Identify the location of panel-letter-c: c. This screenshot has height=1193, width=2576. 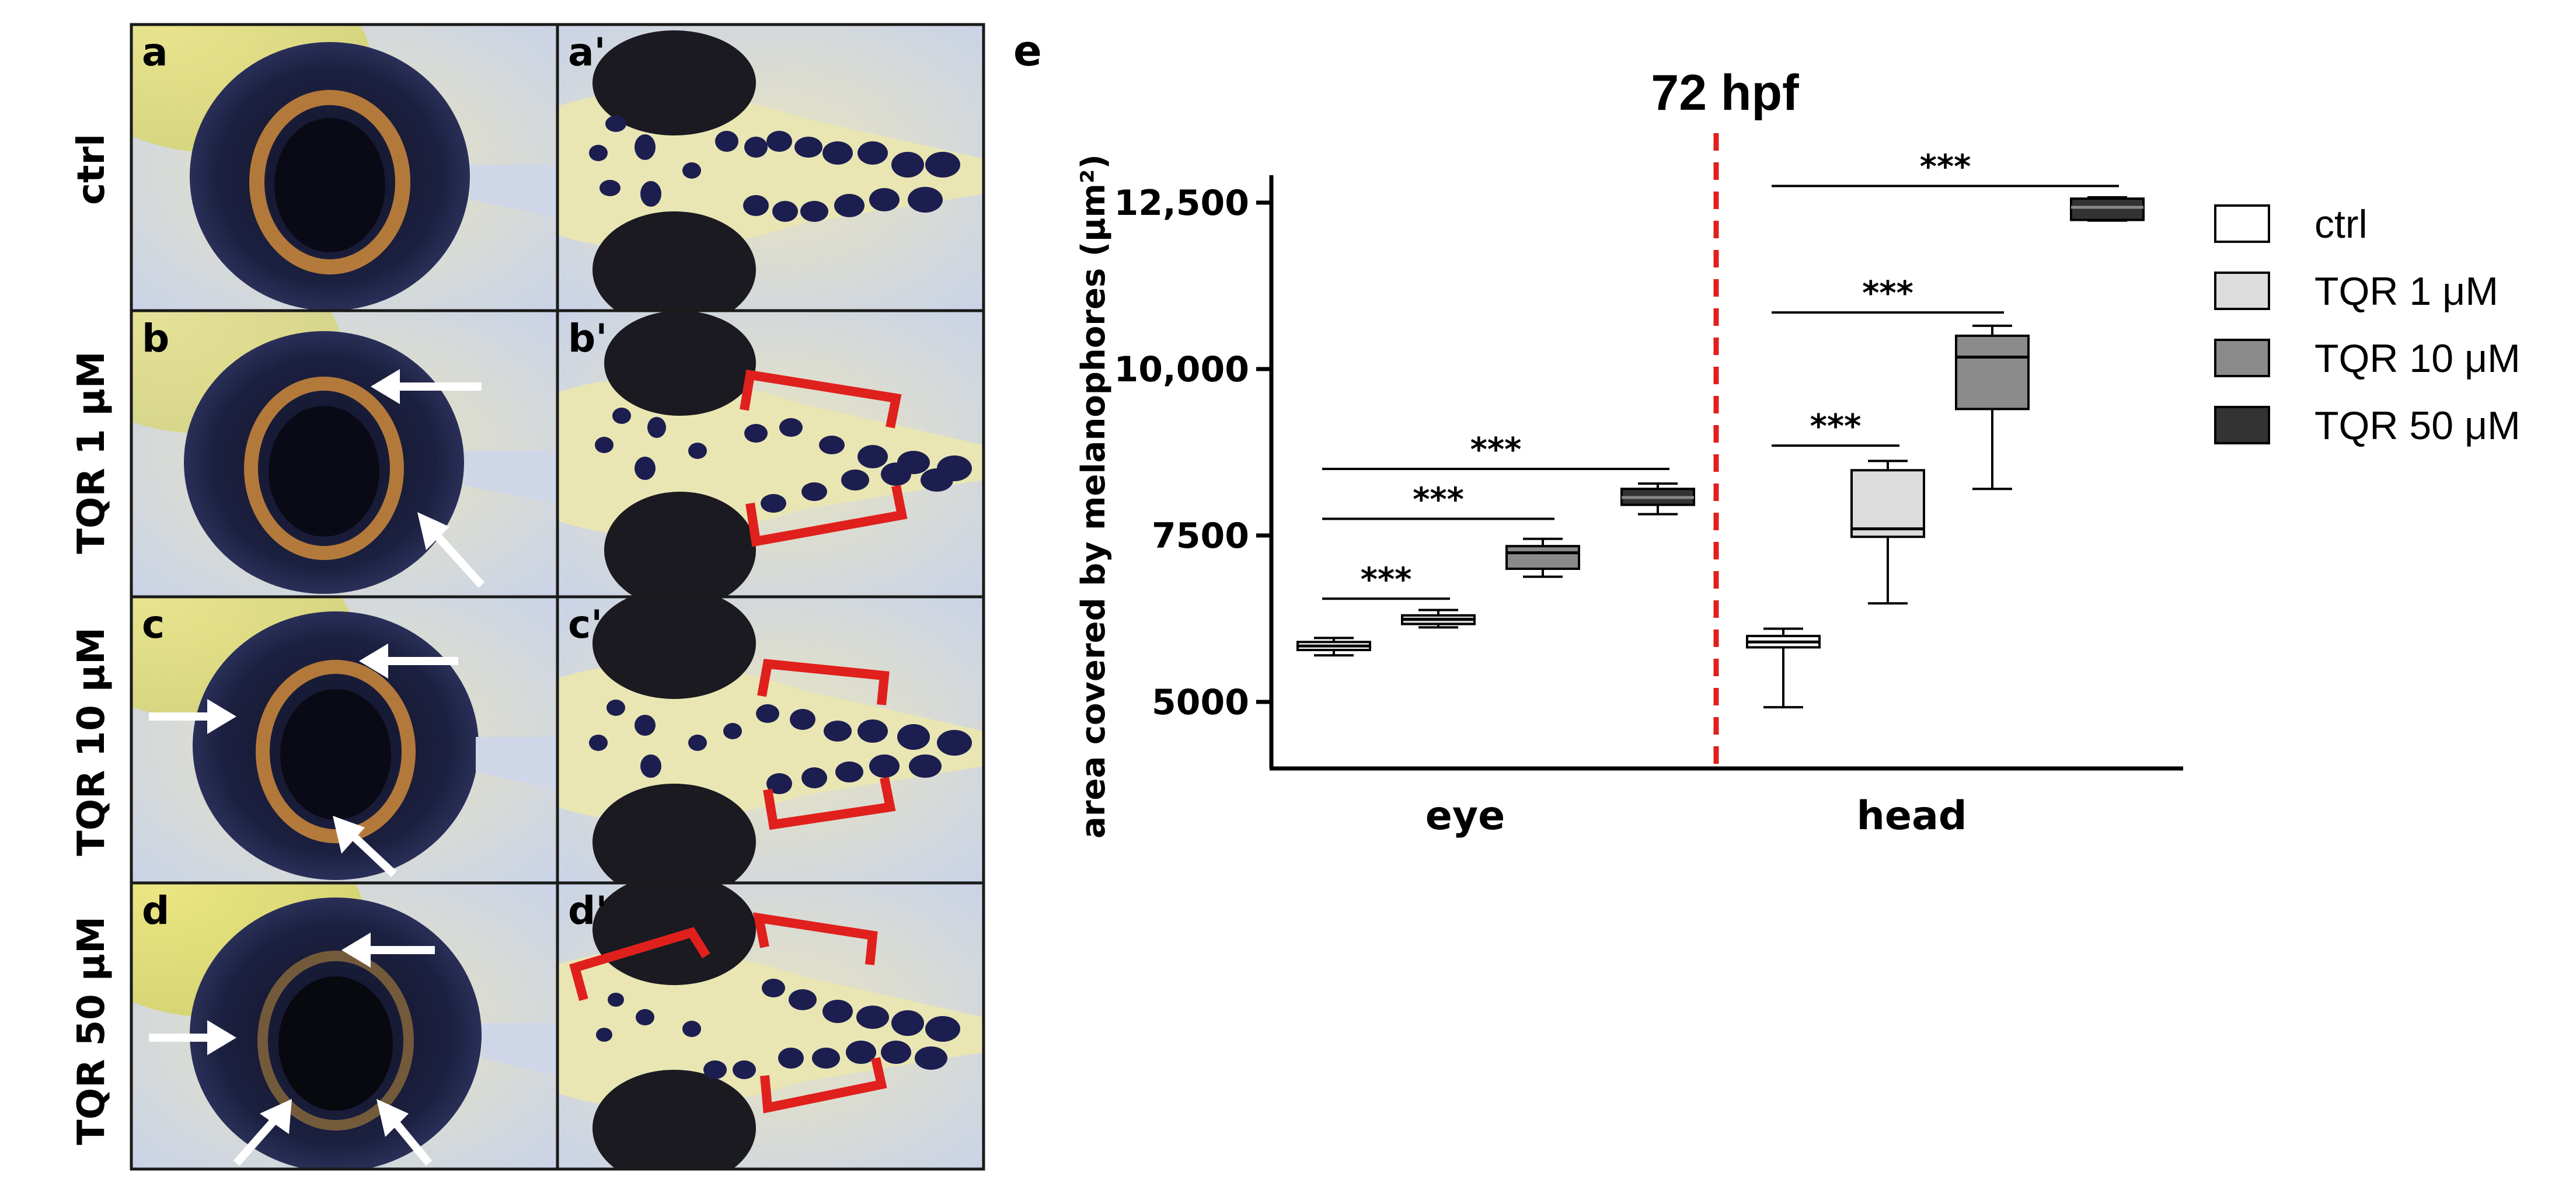
(154, 624).